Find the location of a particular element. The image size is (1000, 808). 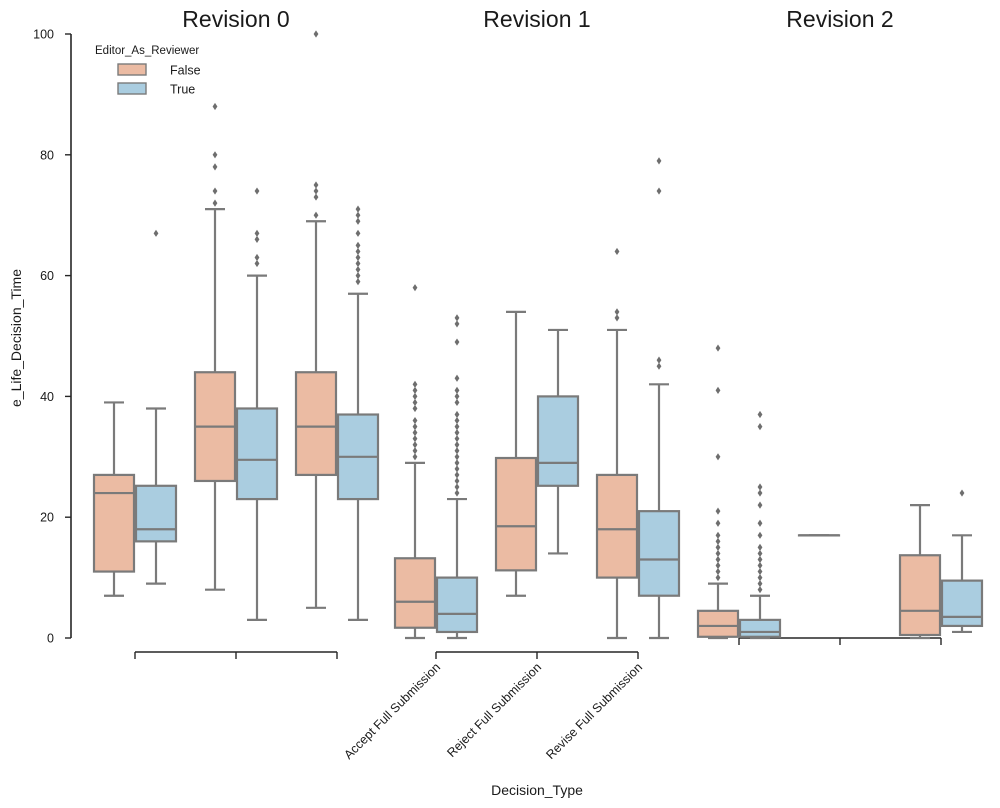

x-axis-label: Decision_Type is located at coordinates (537, 790).